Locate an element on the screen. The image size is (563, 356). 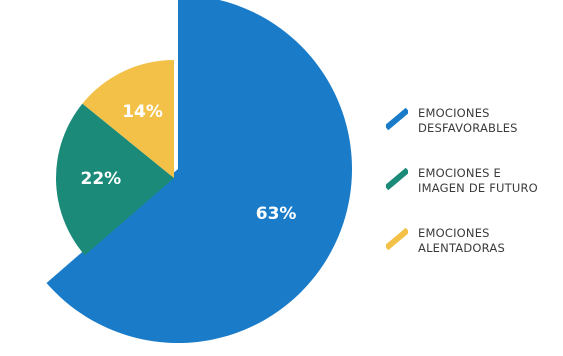
legend-label-alentadoras: EMOCIONES ALENTADORAS is located at coordinates (488, 241).